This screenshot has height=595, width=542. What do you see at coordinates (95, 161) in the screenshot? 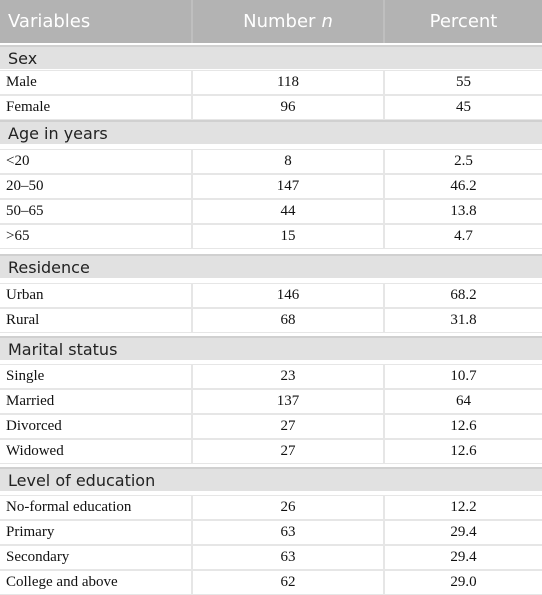
I see `row-label: <20` at bounding box center [95, 161].